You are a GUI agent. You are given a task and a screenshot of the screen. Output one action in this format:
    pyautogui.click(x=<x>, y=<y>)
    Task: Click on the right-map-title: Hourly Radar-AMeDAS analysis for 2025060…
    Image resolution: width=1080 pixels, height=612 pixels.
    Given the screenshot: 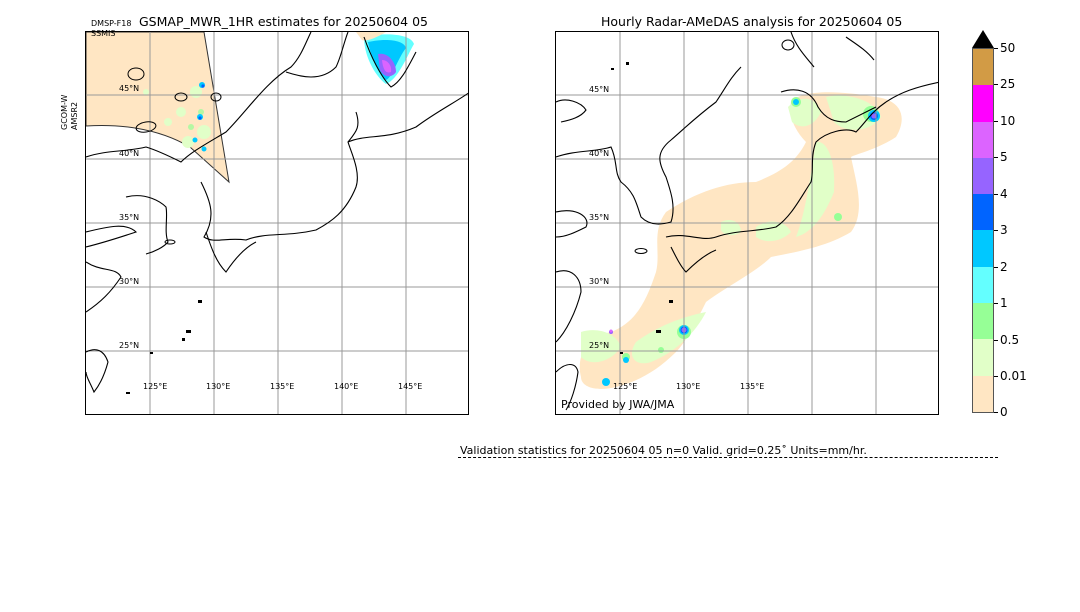 What is the action you would take?
    pyautogui.click(x=752, y=21)
    